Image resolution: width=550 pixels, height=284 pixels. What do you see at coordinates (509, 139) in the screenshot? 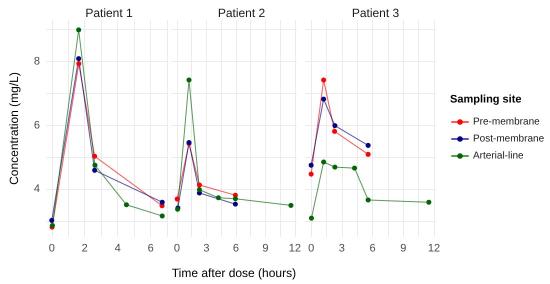
I see `legend-label: Post-membrane` at bounding box center [509, 139].